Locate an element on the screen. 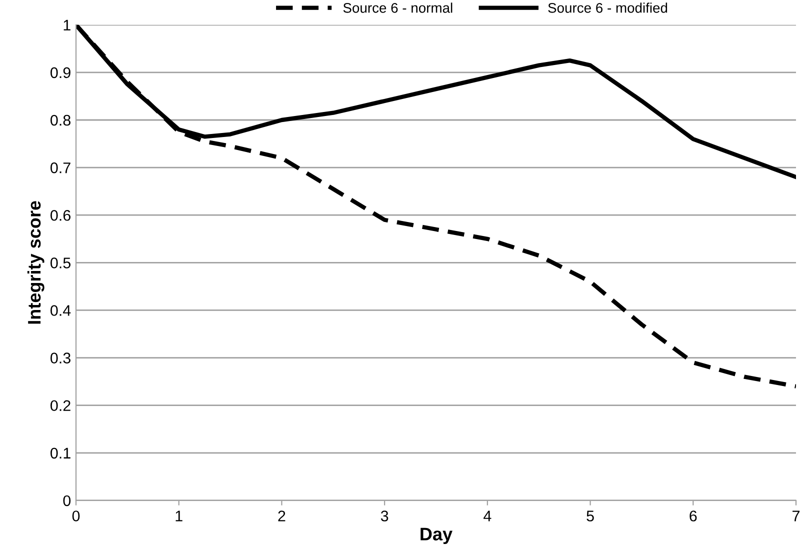 Image resolution: width=800 pixels, height=553 pixels. legend-label: Source 6 - modified is located at coordinates (608, 7).